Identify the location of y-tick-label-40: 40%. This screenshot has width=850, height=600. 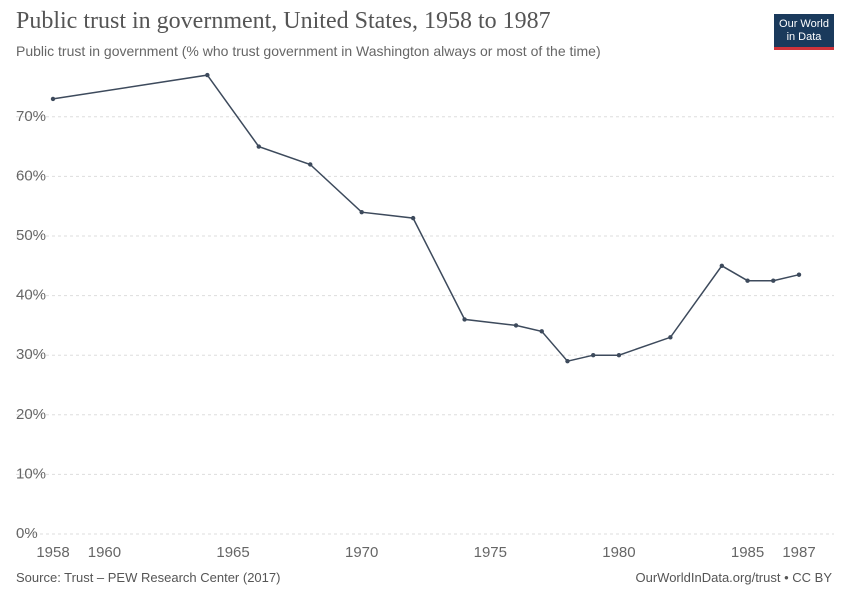
(31, 295).